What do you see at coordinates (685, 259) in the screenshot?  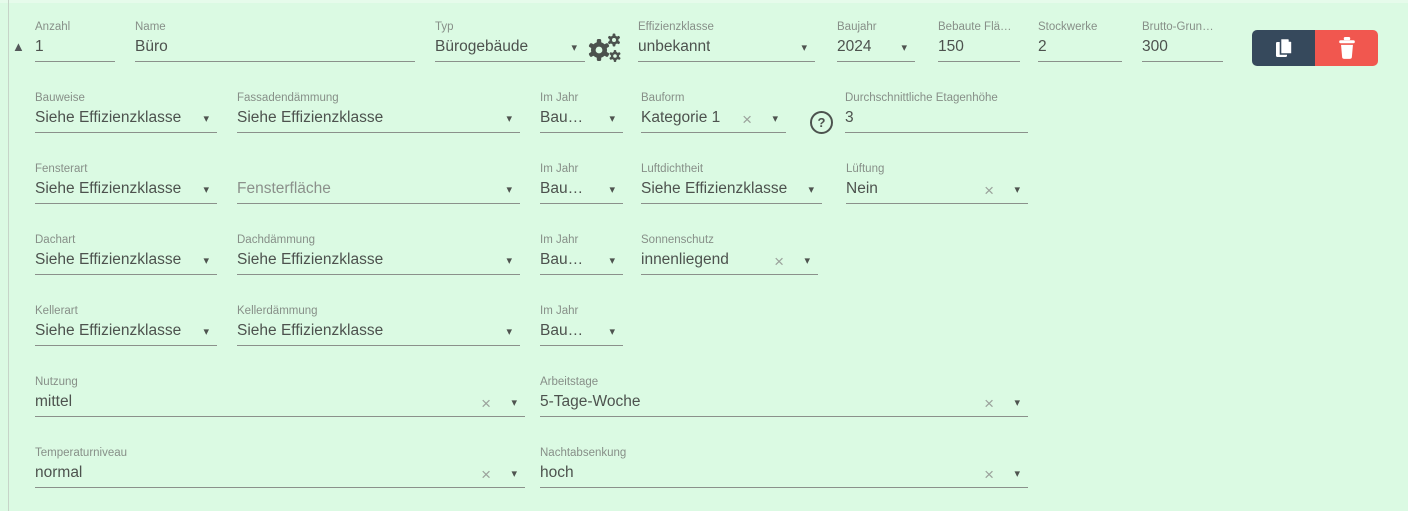 I see `sonnenschutz-value: innenliegend` at bounding box center [685, 259].